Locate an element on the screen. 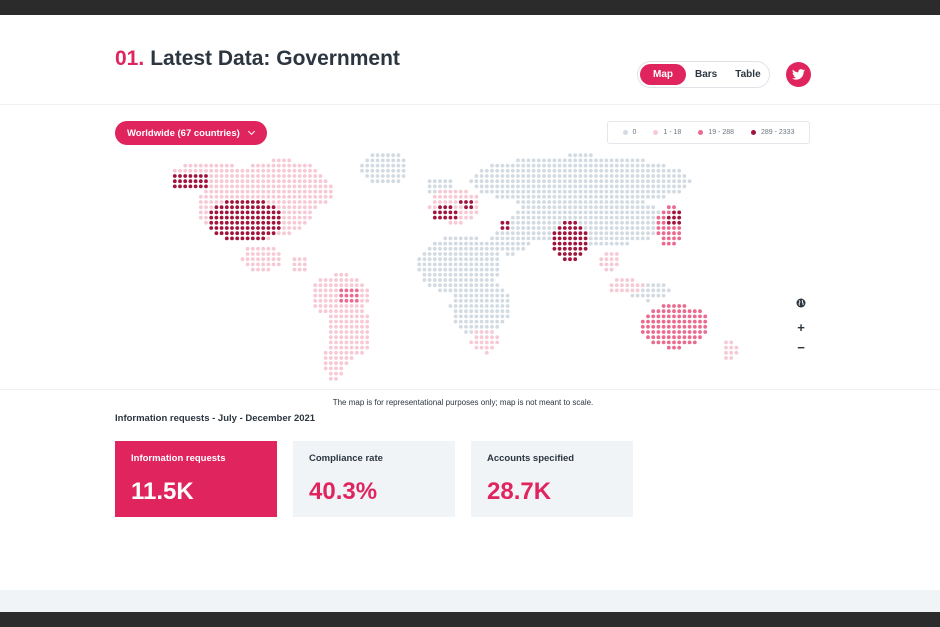 The height and width of the screenshot is (627, 940). zoom-in-button: + is located at coordinates (801, 327).